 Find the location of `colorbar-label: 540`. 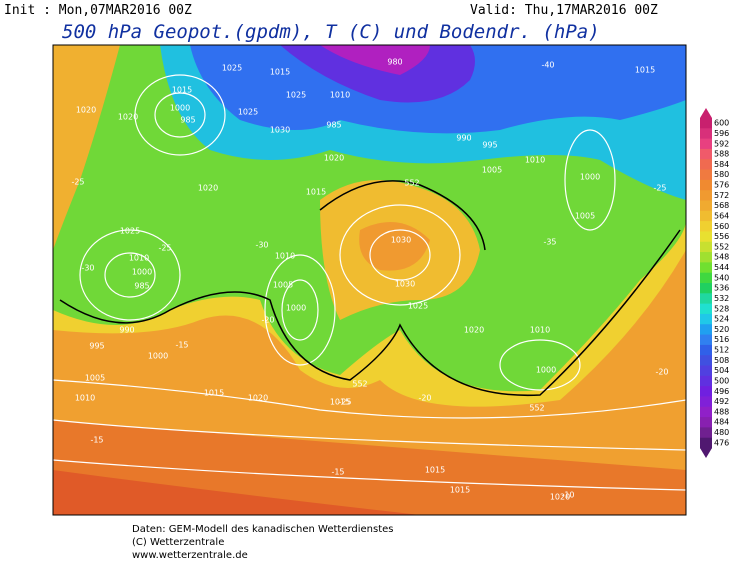

colorbar-label: 540 is located at coordinates (721, 277).